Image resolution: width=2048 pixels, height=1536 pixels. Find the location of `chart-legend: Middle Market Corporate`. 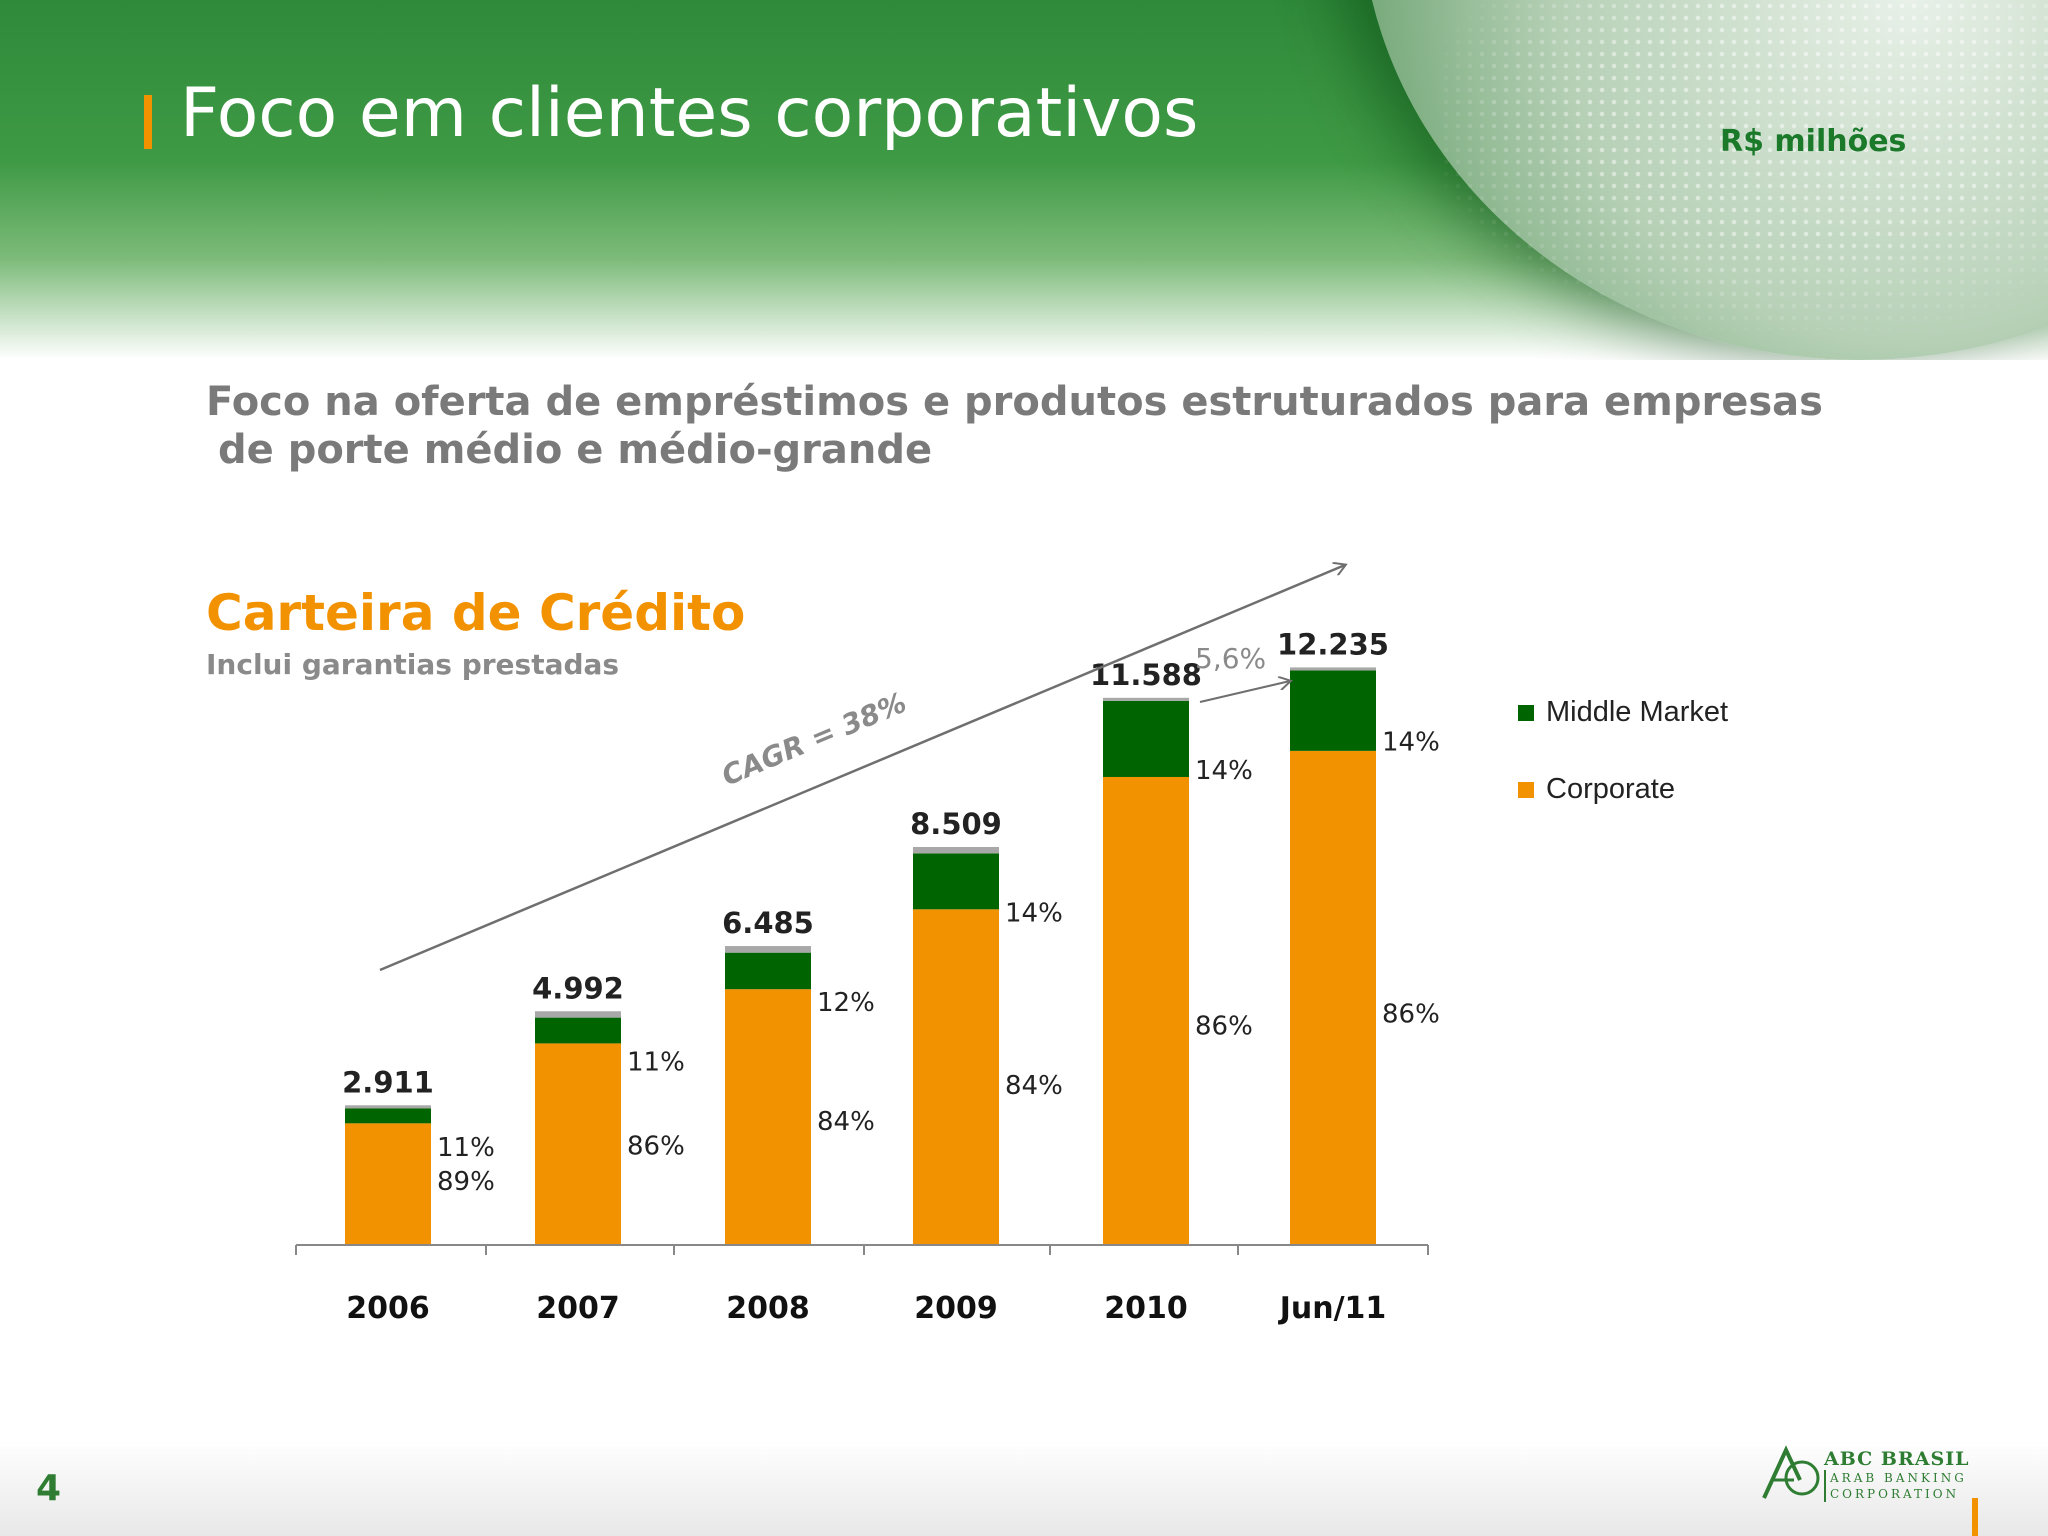

chart-legend: Middle Market Corporate is located at coordinates (1623, 773).